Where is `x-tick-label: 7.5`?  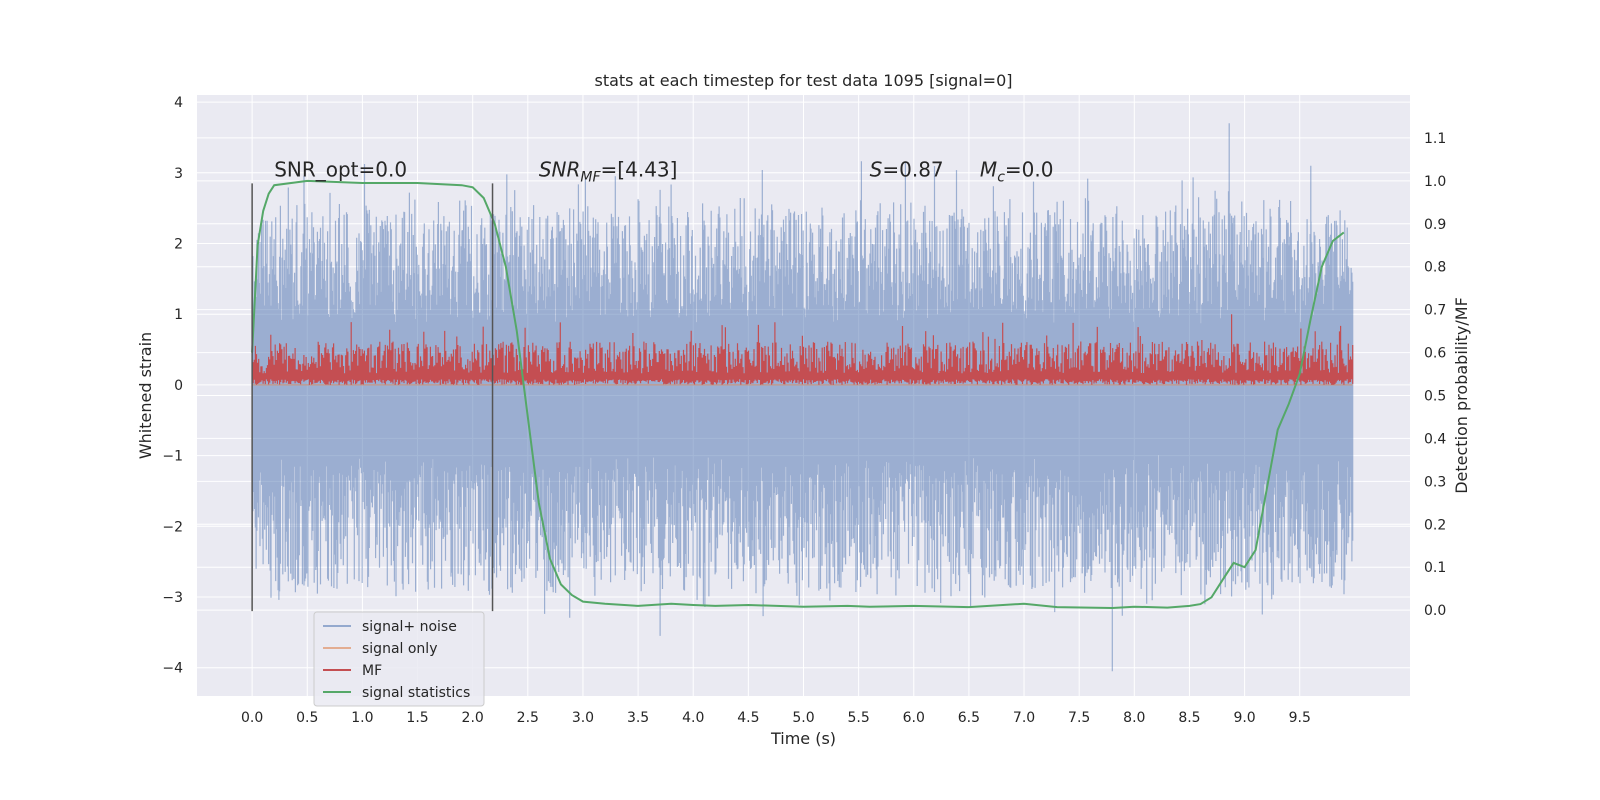 x-tick-label: 7.5 is located at coordinates (1079, 718).